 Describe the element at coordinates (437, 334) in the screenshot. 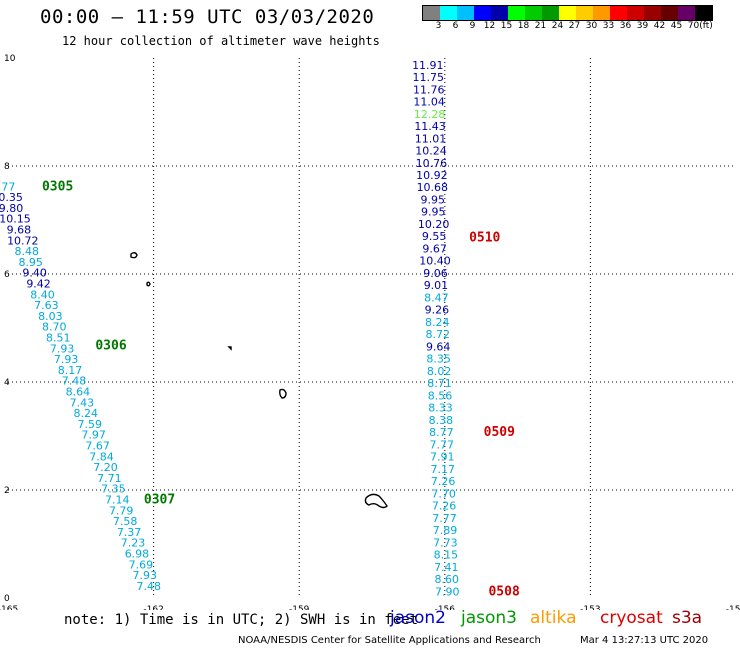

I see `wave-height-label: 8.72` at that location.